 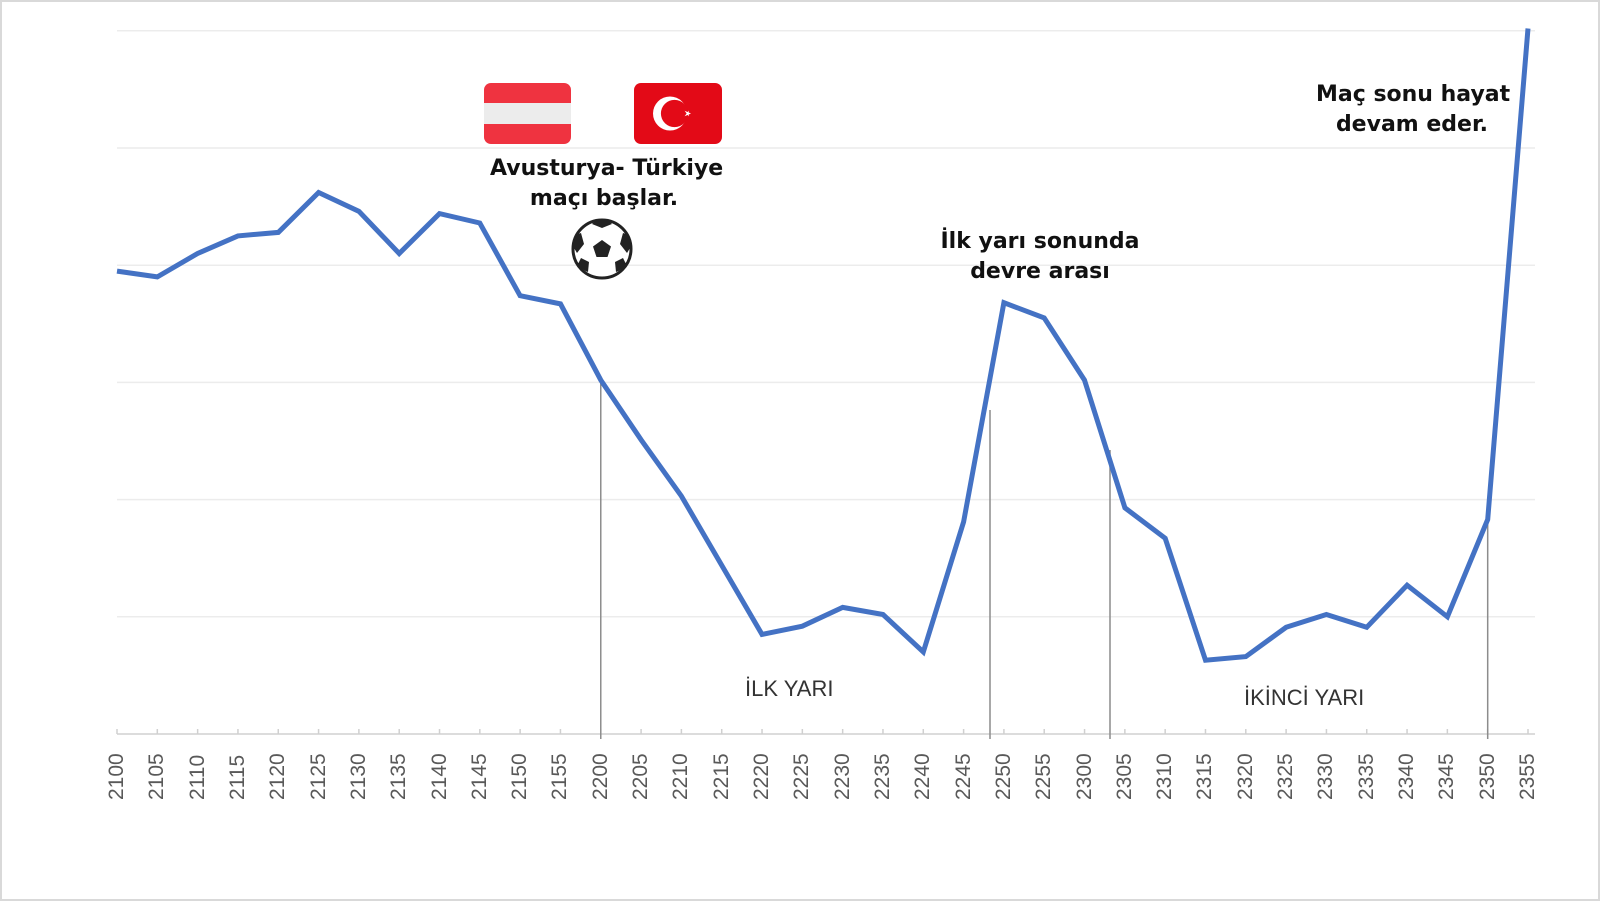 What do you see at coordinates (1040, 271) in the screenshot?
I see `halftime-line2: devre arası` at bounding box center [1040, 271].